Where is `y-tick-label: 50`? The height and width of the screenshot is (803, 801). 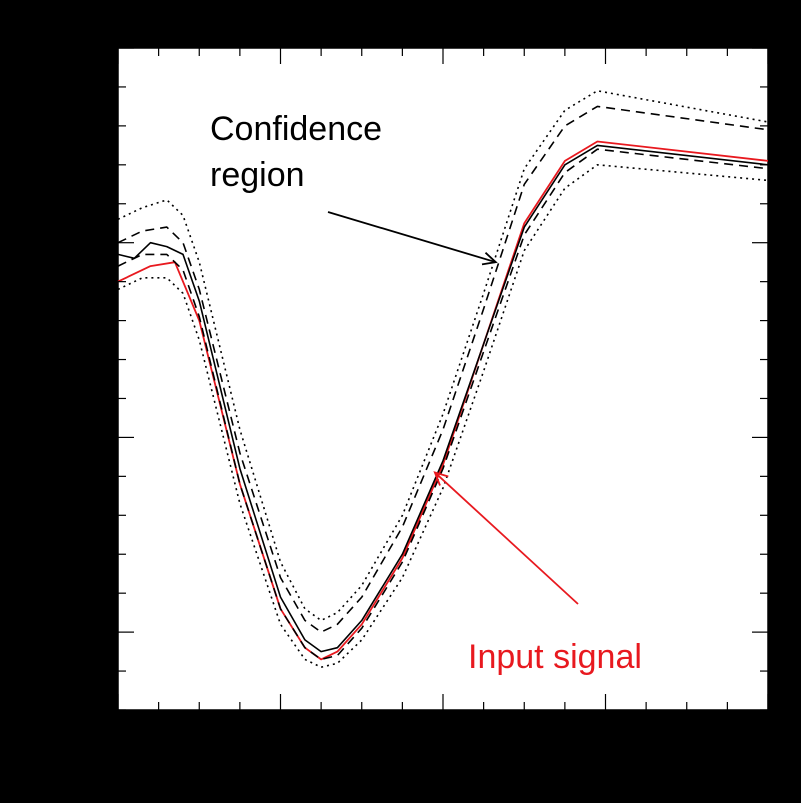
y-tick-label: 50 is located at coordinates (97, 49).